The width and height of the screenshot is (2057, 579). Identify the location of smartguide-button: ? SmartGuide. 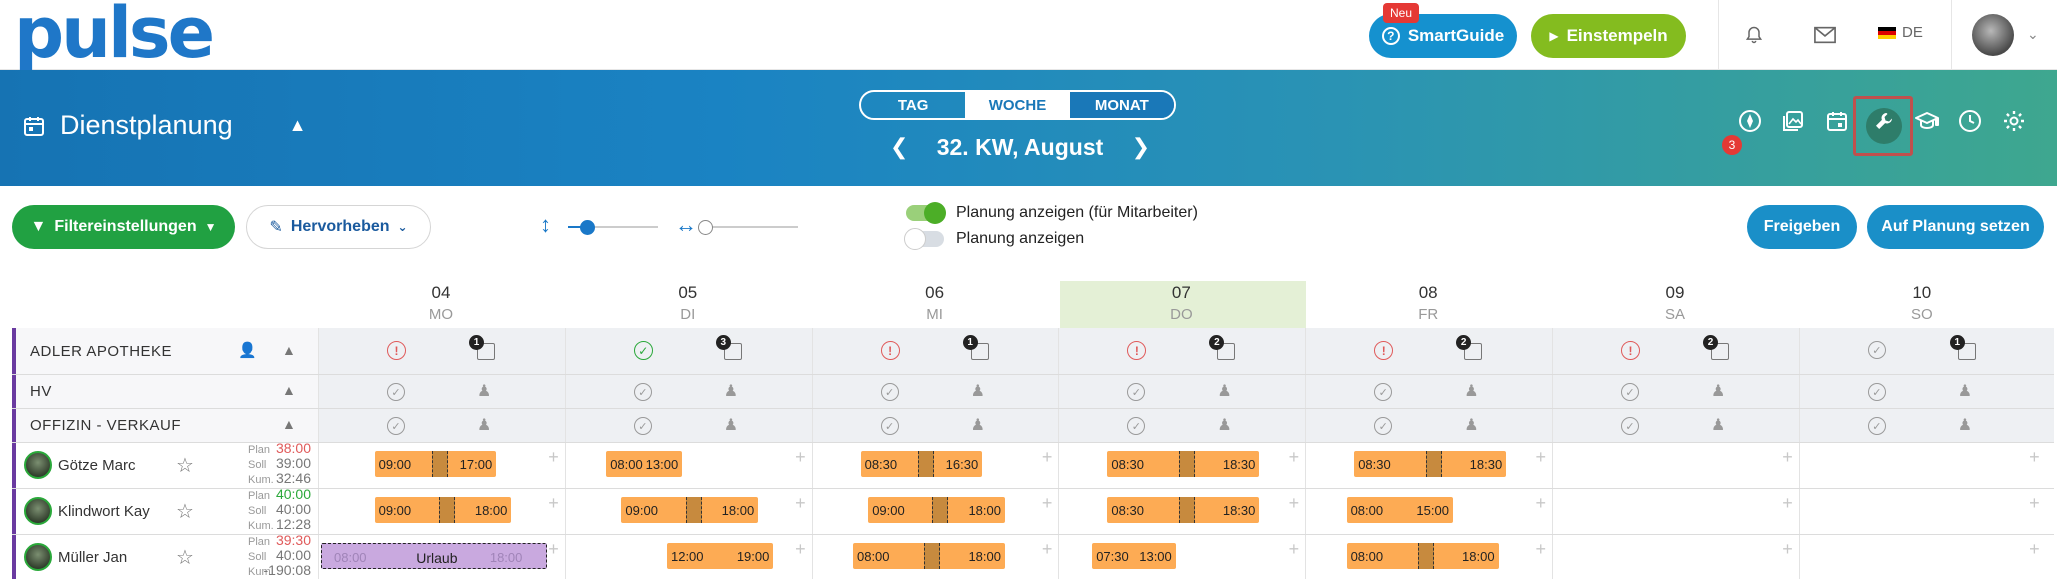
(1443, 36).